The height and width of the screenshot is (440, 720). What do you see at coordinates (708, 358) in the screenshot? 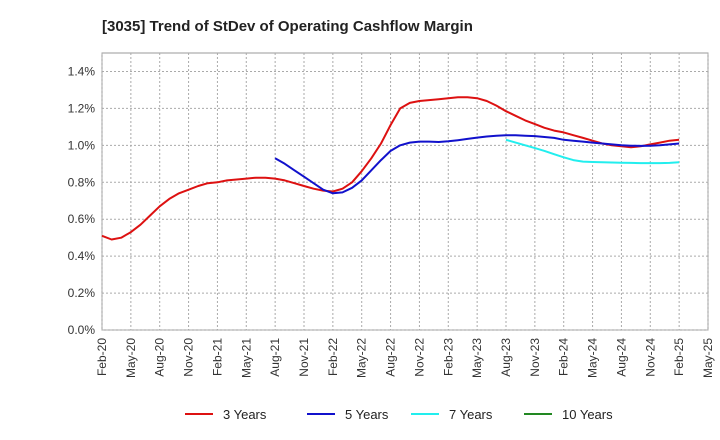
I see `x-tick-label: May-25` at bounding box center [708, 358].